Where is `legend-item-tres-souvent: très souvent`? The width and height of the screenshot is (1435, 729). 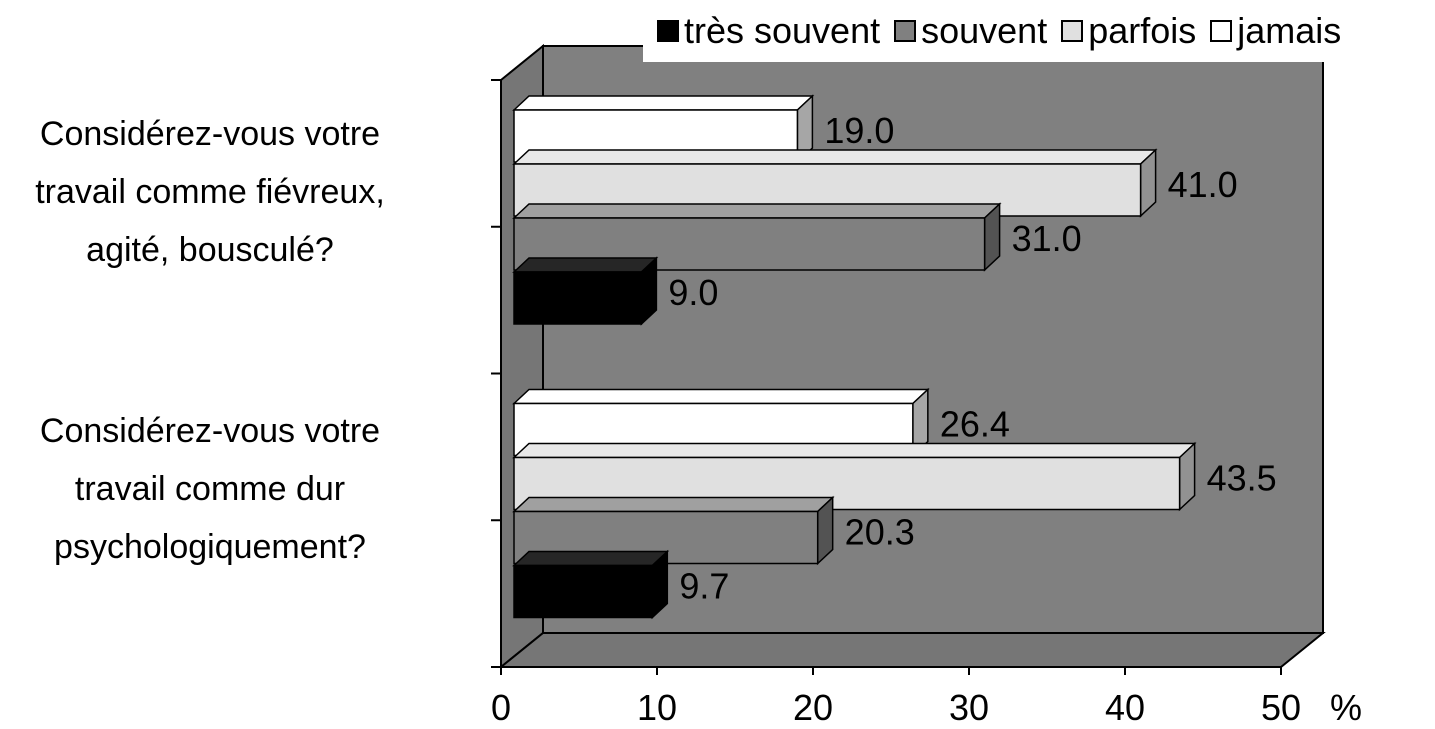
legend-item-tres-souvent: très souvent is located at coordinates (768, 31).